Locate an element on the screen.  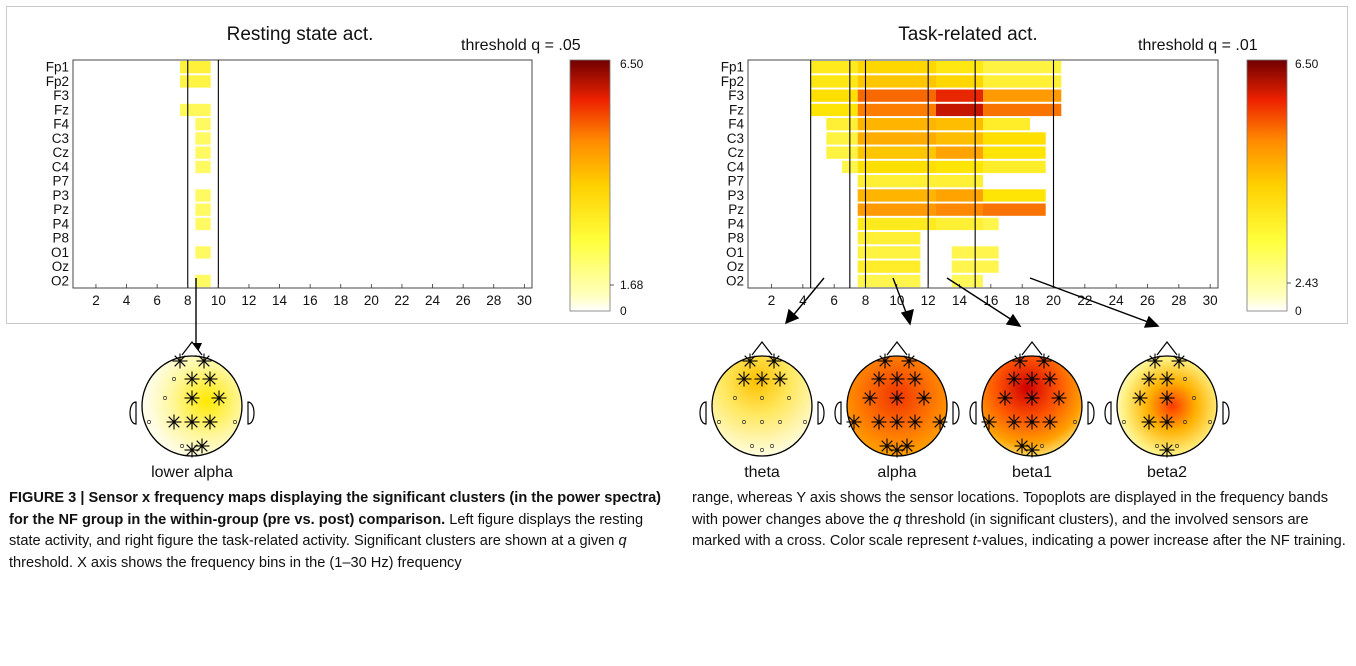
y-tick-label: P8 is located at coordinates (735, 238).